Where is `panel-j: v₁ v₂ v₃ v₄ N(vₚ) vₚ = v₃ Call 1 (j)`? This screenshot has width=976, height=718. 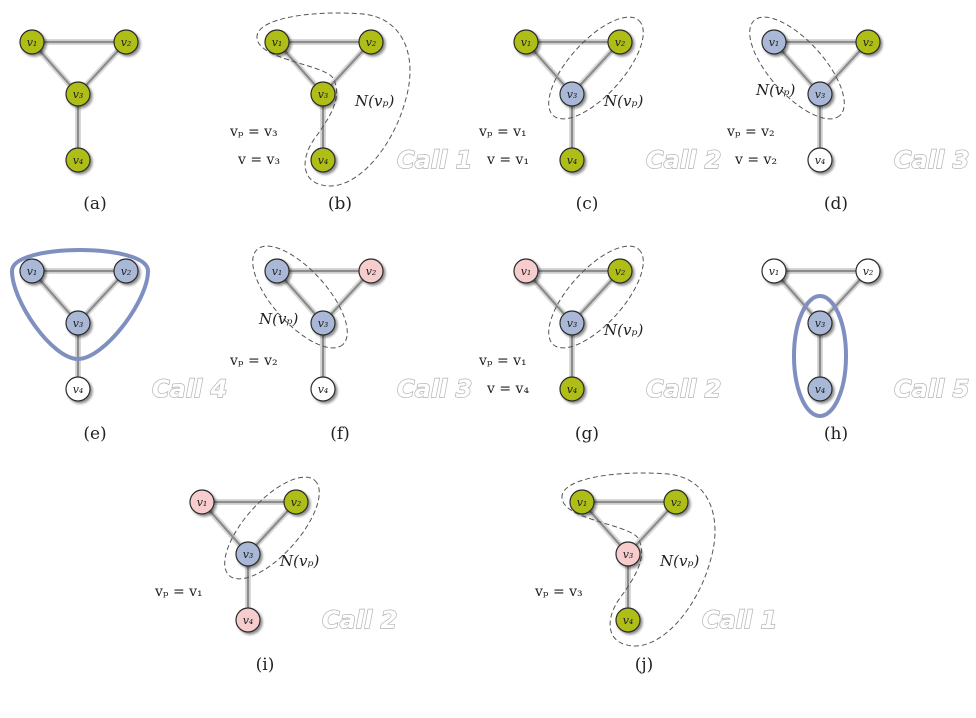 panel-j: v₁ v₂ v₃ v₄ N(vₚ) vₚ = v₃ Call 1 (j) is located at coordinates (656, 573).